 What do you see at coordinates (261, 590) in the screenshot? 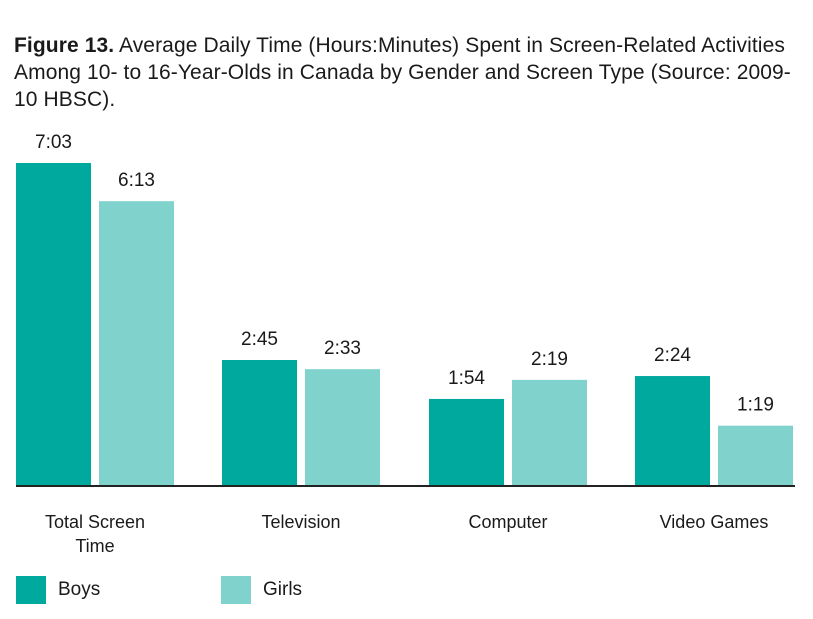
I see `legend-girls: Girls` at bounding box center [261, 590].